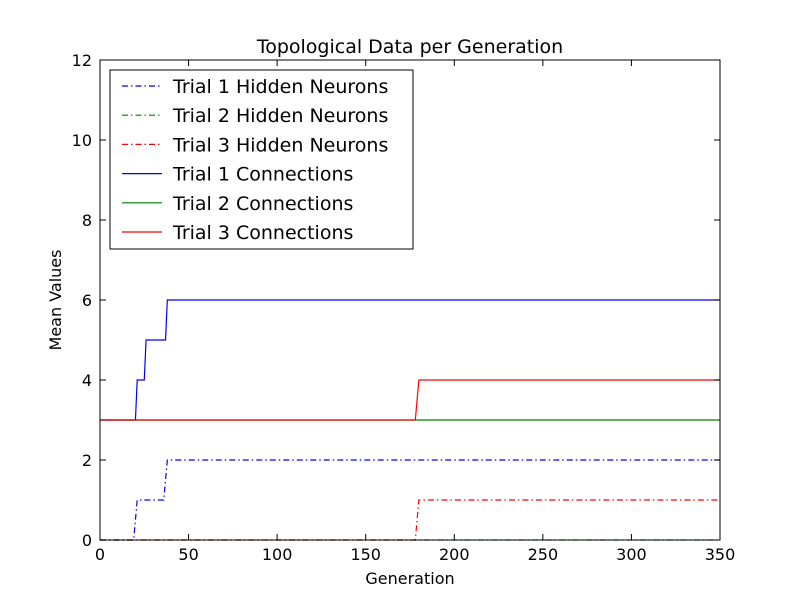 The image size is (800, 600). Describe the element at coordinates (82, 60) in the screenshot. I see `y-tick-label: 12` at that location.